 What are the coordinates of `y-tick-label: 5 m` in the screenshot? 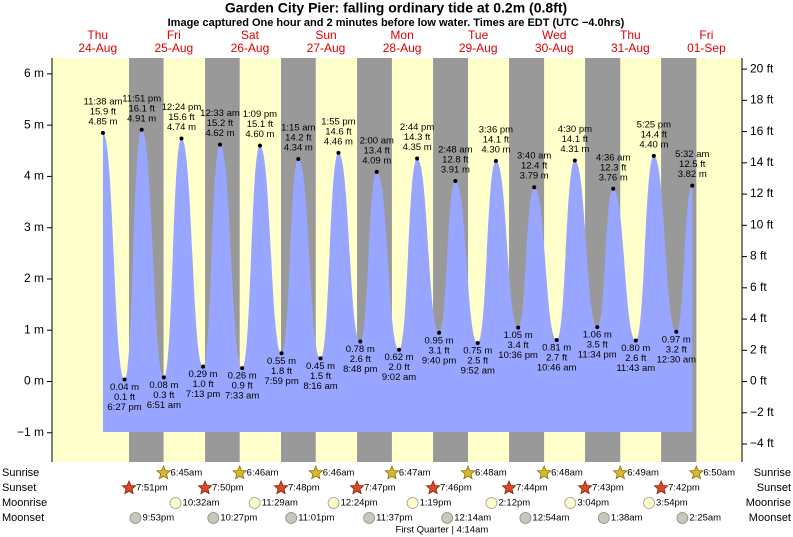 It's located at (34, 124).